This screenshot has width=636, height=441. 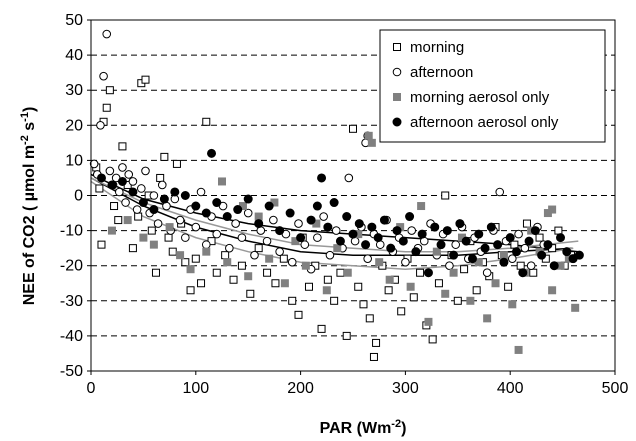 I want to click on x-tick-label: 0, so click(x=91, y=388).